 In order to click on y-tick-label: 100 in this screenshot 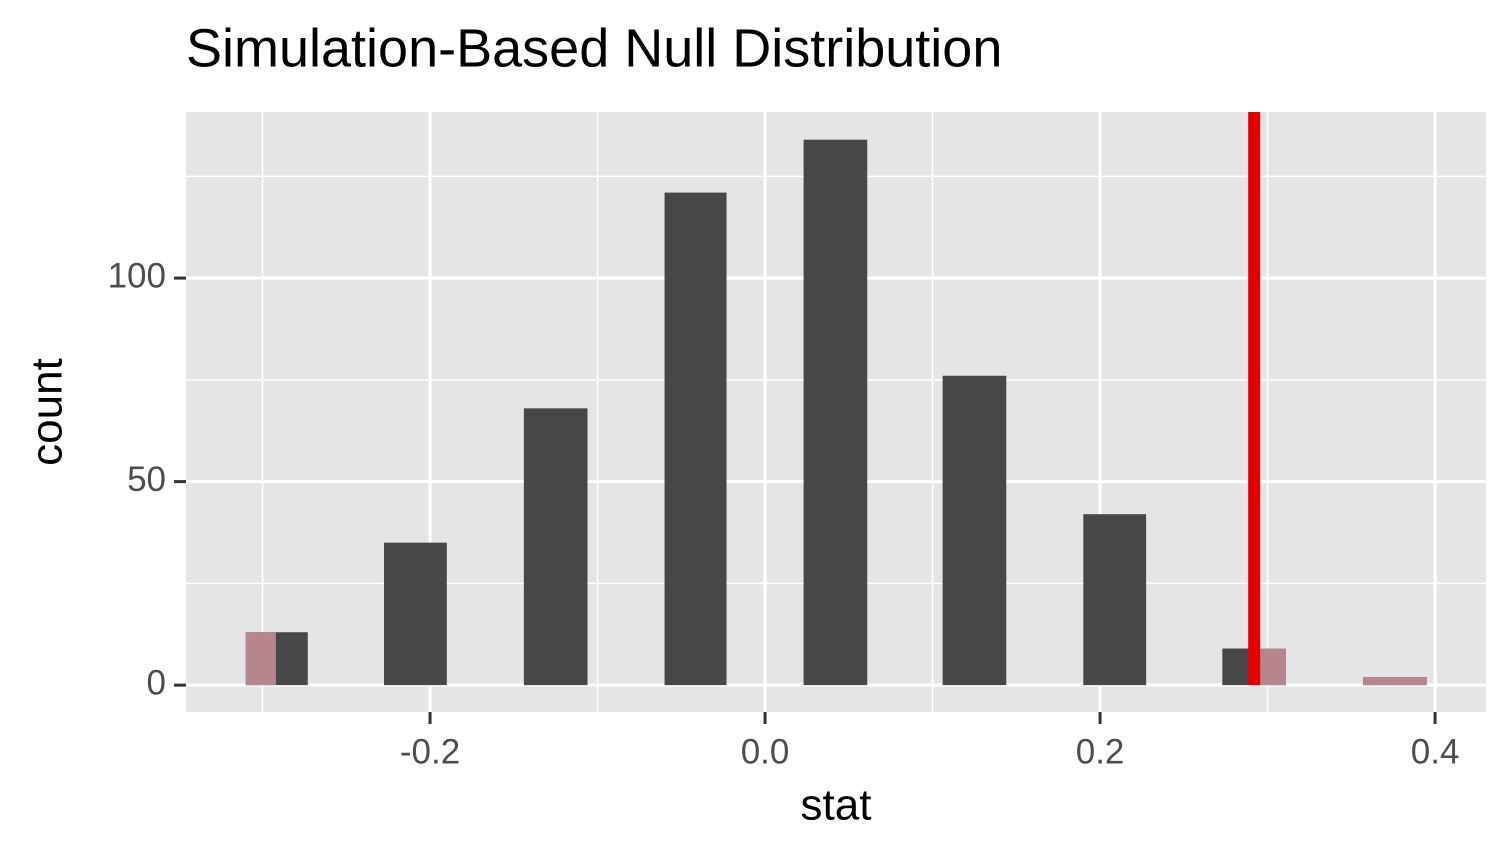, I will do `click(137, 275)`.